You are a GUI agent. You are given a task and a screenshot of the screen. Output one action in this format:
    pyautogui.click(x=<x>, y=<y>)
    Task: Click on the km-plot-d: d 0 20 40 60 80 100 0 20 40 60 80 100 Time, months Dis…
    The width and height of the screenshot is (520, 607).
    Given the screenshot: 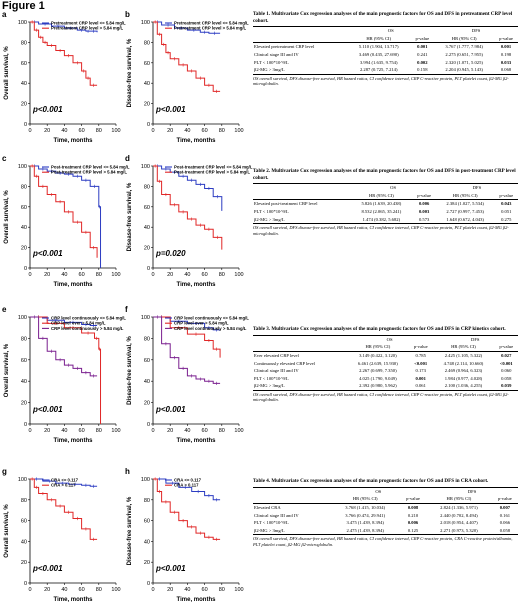 What is the action you would take?
    pyautogui.click(x=188, y=221)
    